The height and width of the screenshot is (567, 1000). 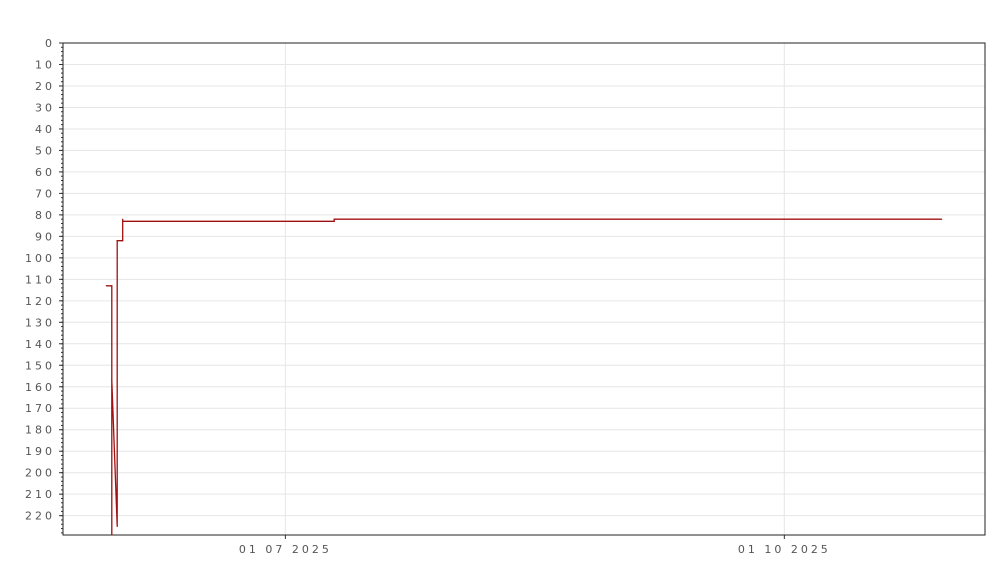 I want to click on y-tick-label: 50, so click(x=45, y=150).